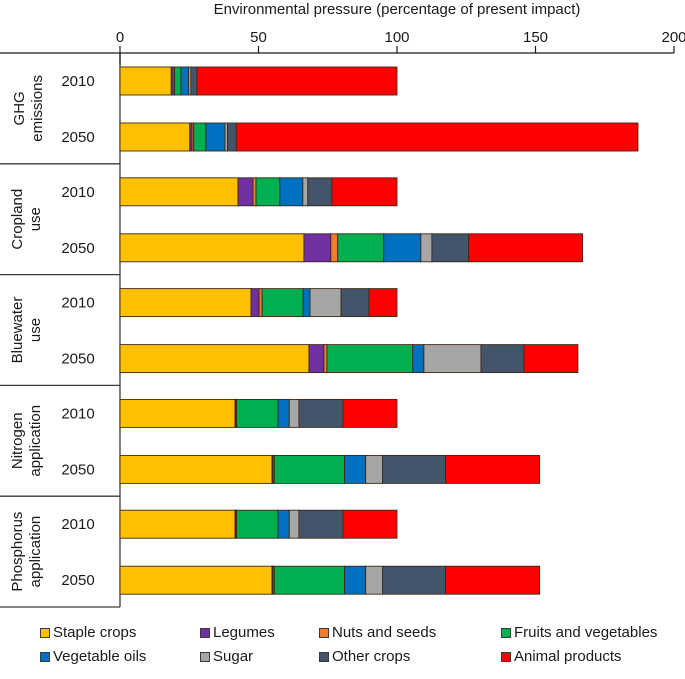  What do you see at coordinates (244, 632) in the screenshot?
I see `legend-label: Legumes` at bounding box center [244, 632].